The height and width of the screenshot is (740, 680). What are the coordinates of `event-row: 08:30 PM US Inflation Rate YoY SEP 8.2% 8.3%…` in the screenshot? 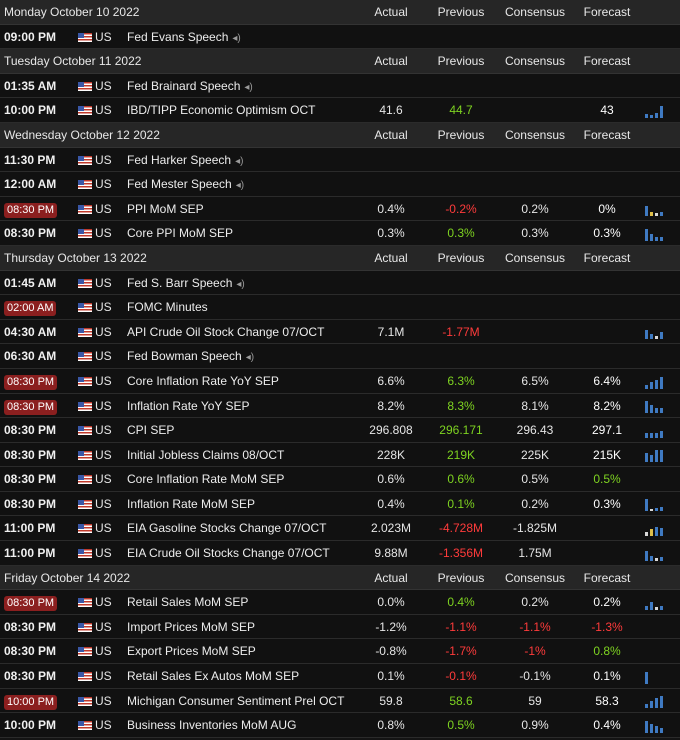 It's located at (340, 406).